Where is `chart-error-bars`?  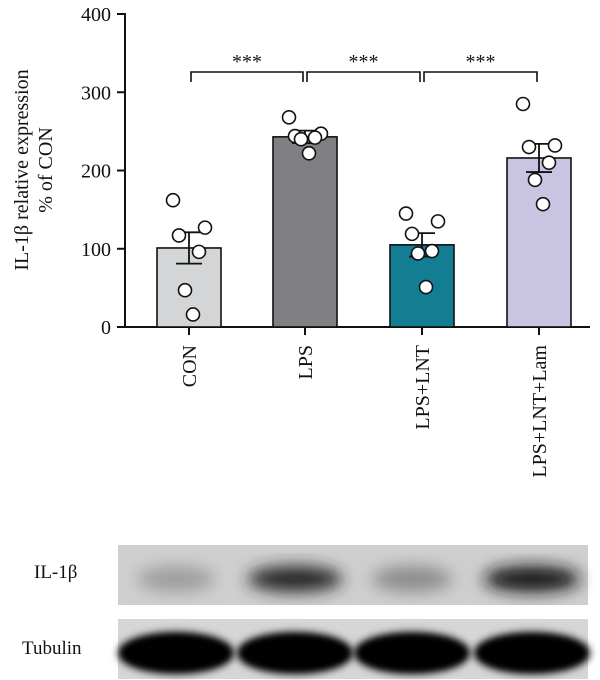
chart-error-bars is located at coordinates (364, 197).